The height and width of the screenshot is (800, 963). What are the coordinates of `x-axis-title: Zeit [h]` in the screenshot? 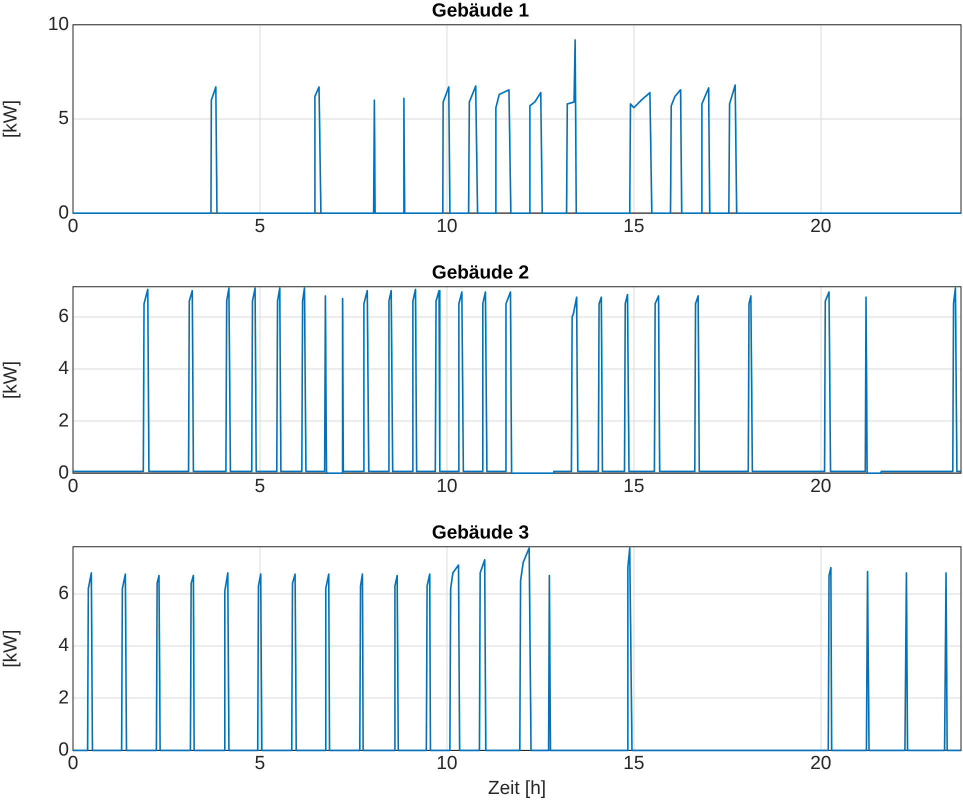 It's located at (517, 788).